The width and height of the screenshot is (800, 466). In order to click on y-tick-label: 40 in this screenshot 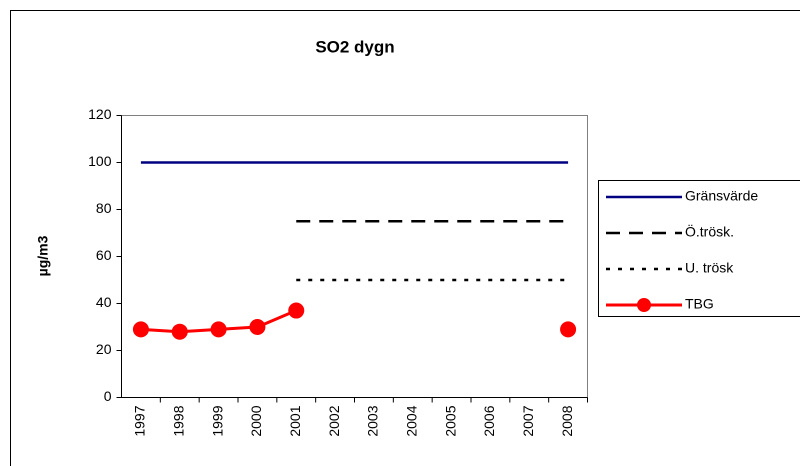, I will do `click(104, 302)`.